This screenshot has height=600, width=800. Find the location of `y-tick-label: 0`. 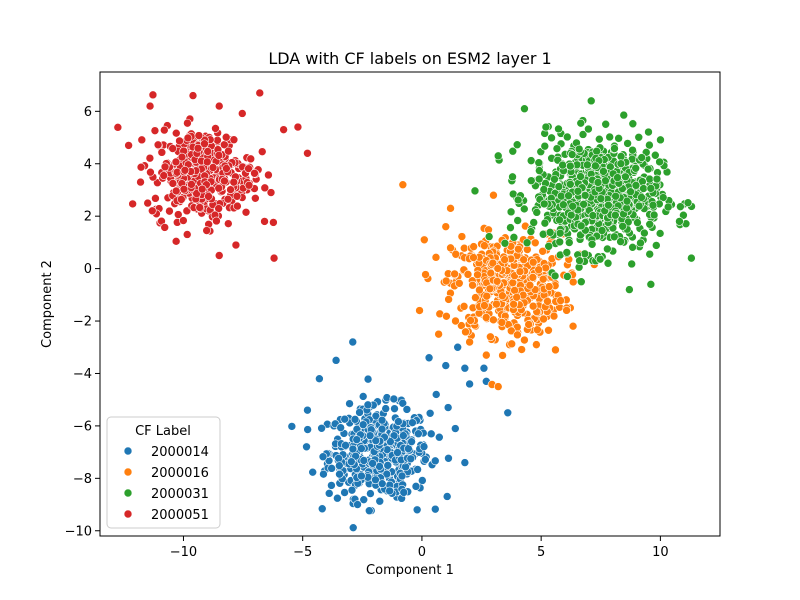

y-tick-label: 0 is located at coordinates (88, 269).